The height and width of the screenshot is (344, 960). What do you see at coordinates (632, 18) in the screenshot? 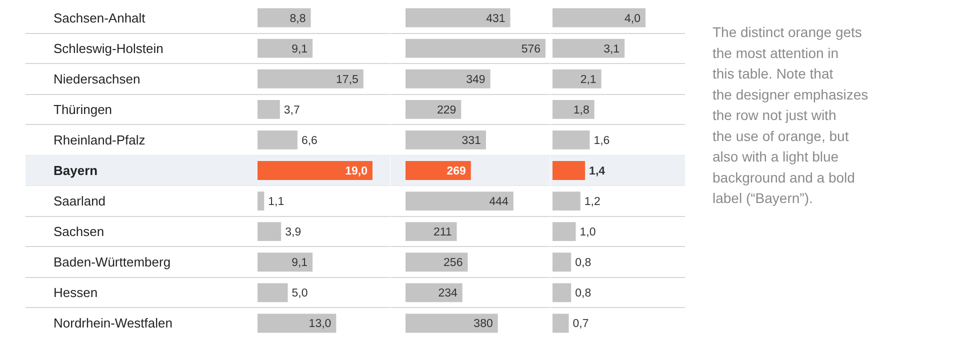
I see `data-label: 4,0` at bounding box center [632, 18].